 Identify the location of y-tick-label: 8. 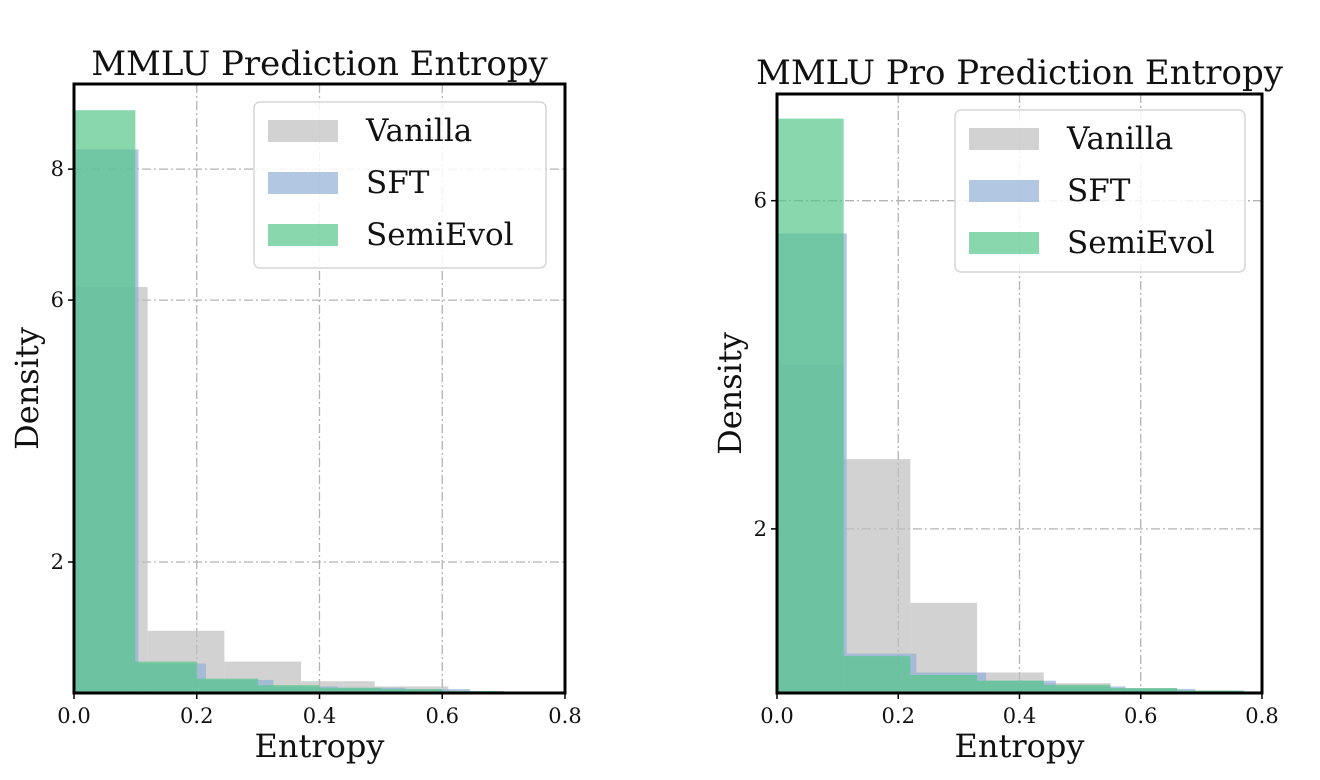
(57, 169).